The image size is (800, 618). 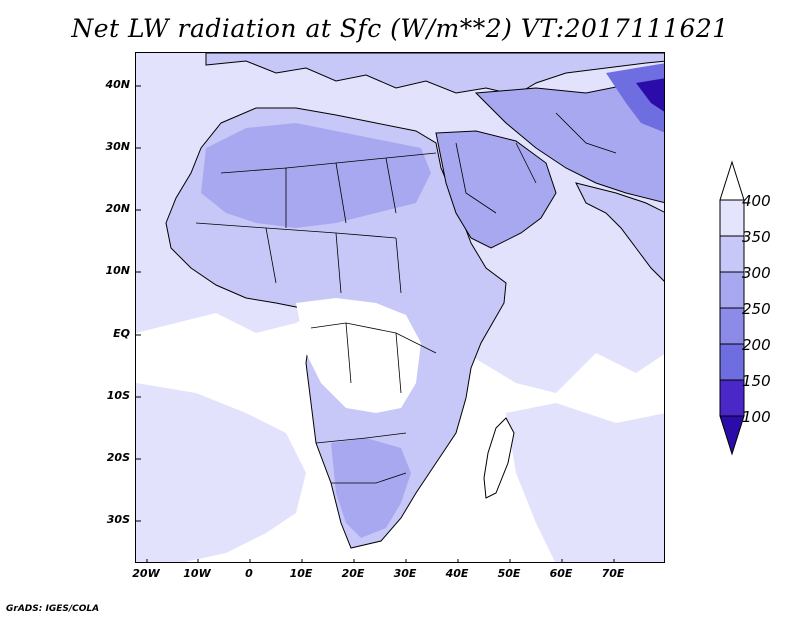 I want to click on shade-region-indian-ocean, so click(x=585, y=482).